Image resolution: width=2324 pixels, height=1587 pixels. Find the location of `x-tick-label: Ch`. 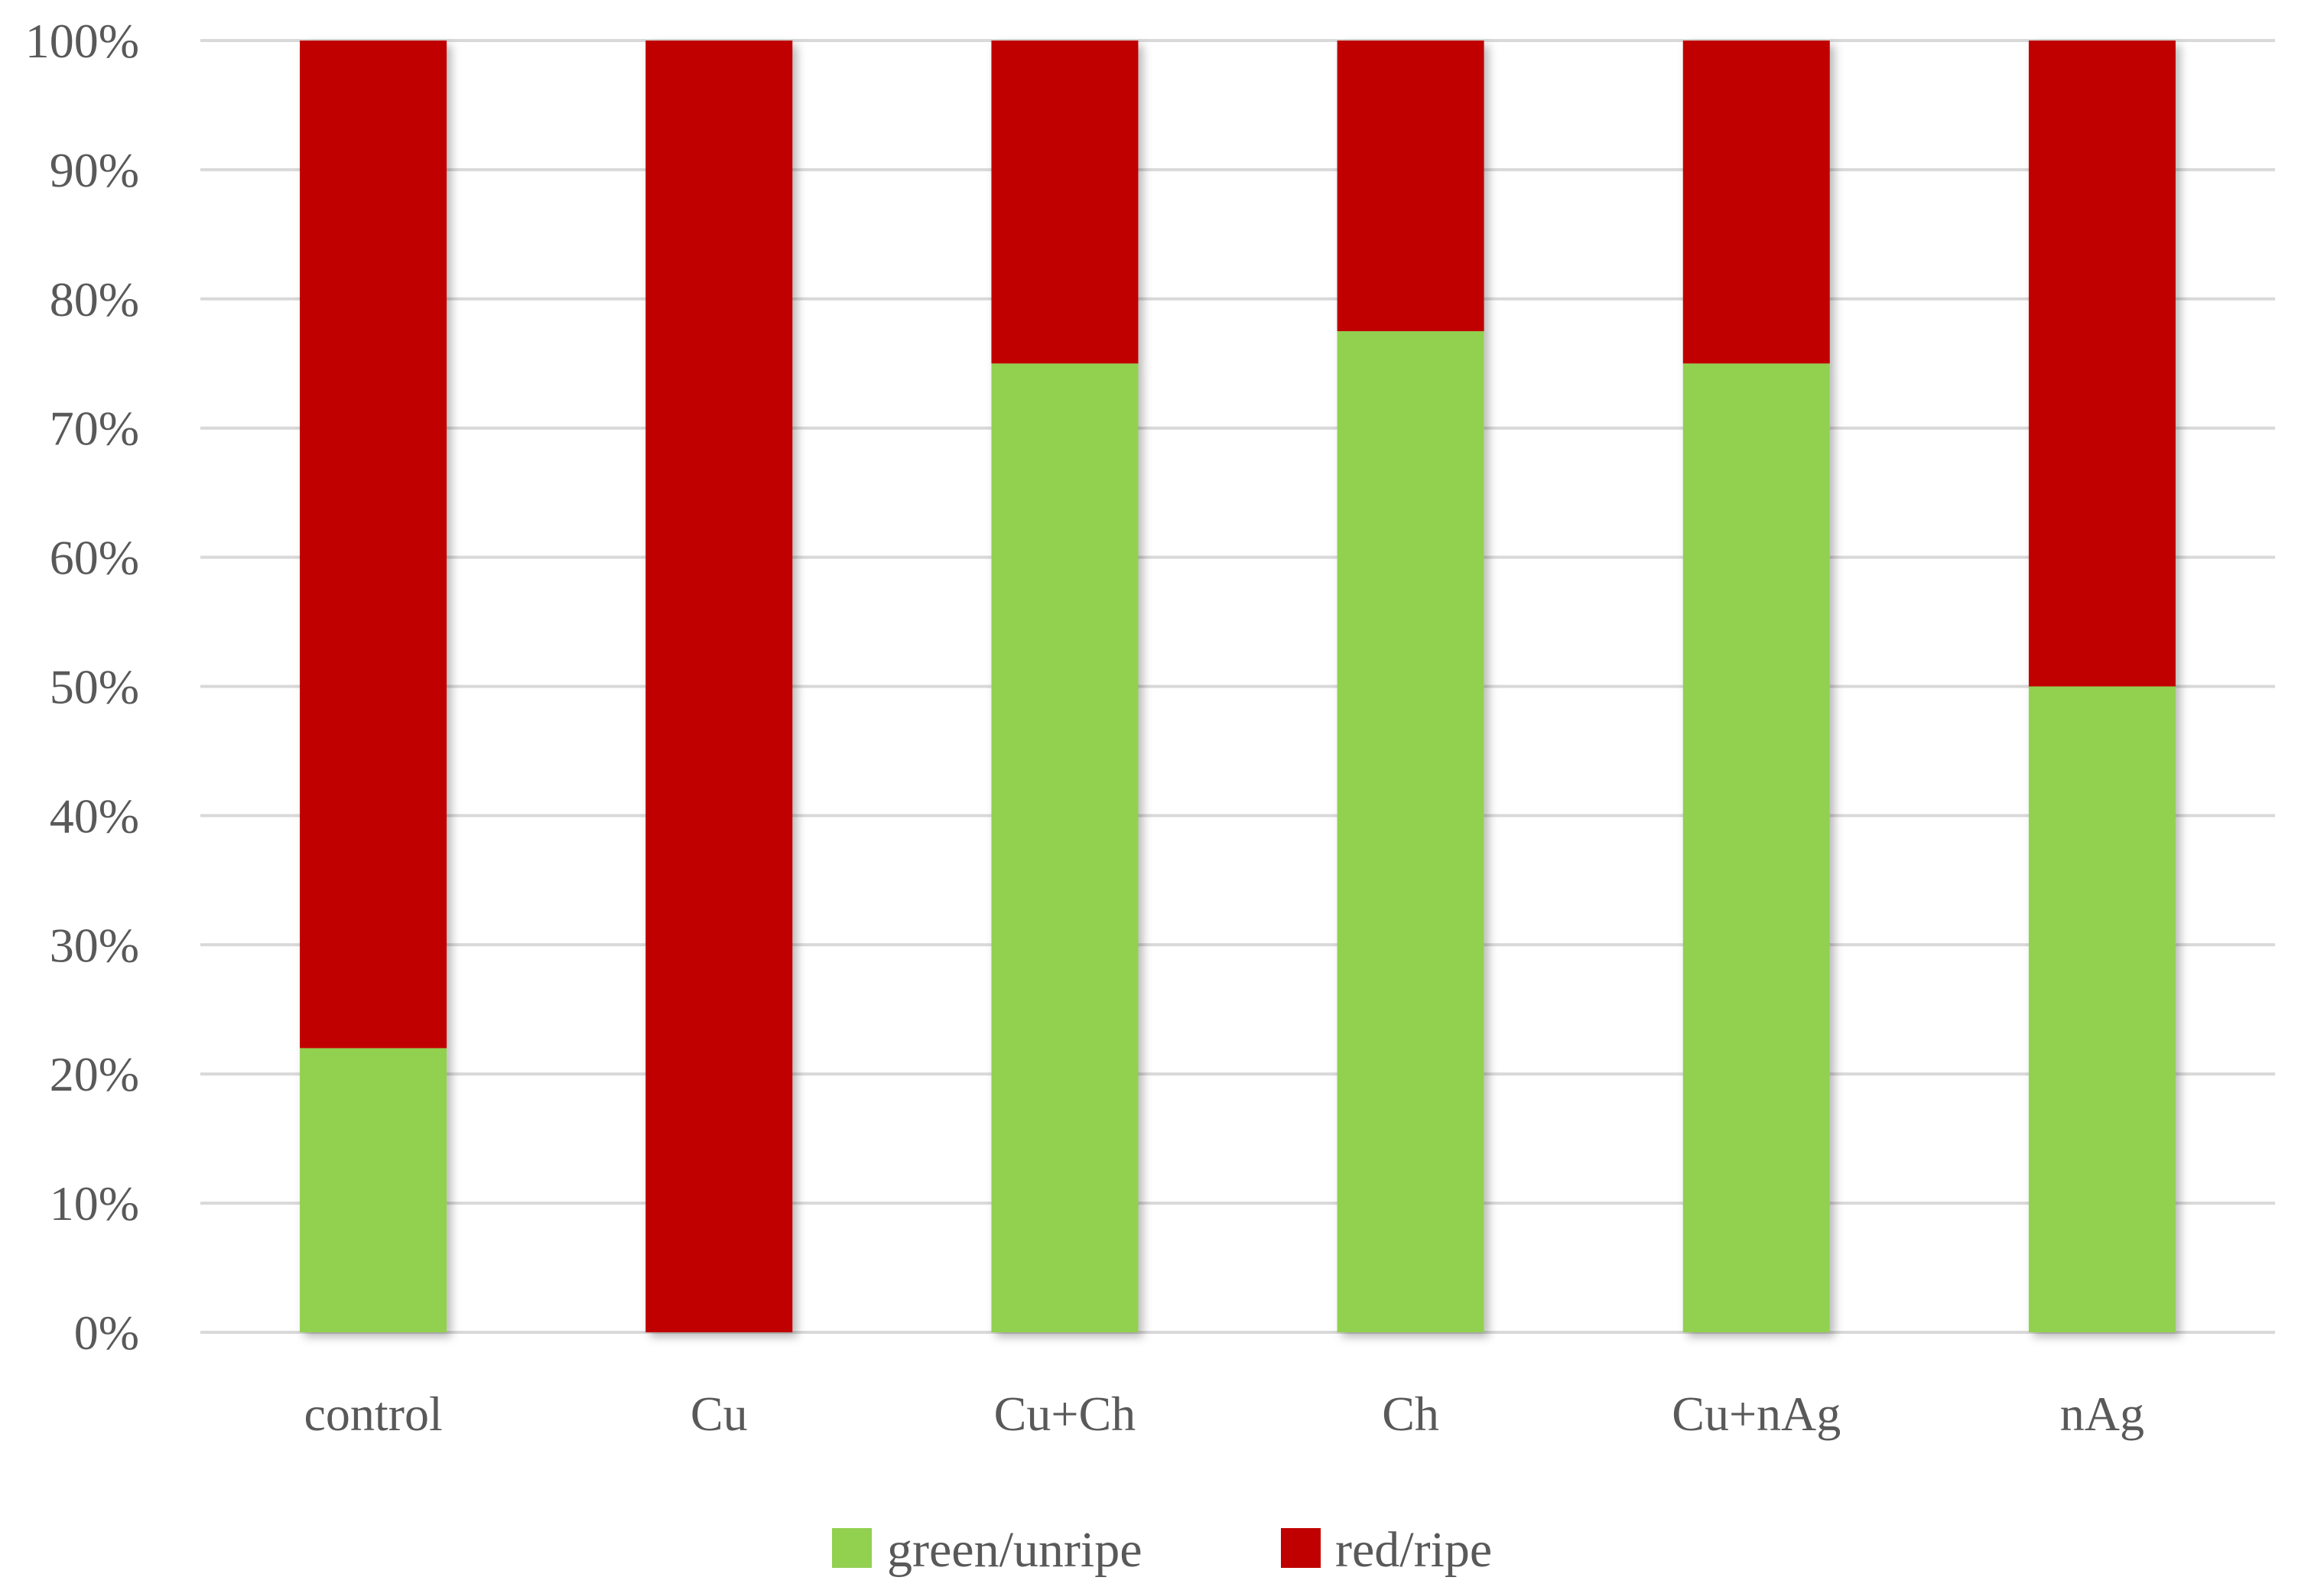

x-tick-label: Ch is located at coordinates (1410, 1414).